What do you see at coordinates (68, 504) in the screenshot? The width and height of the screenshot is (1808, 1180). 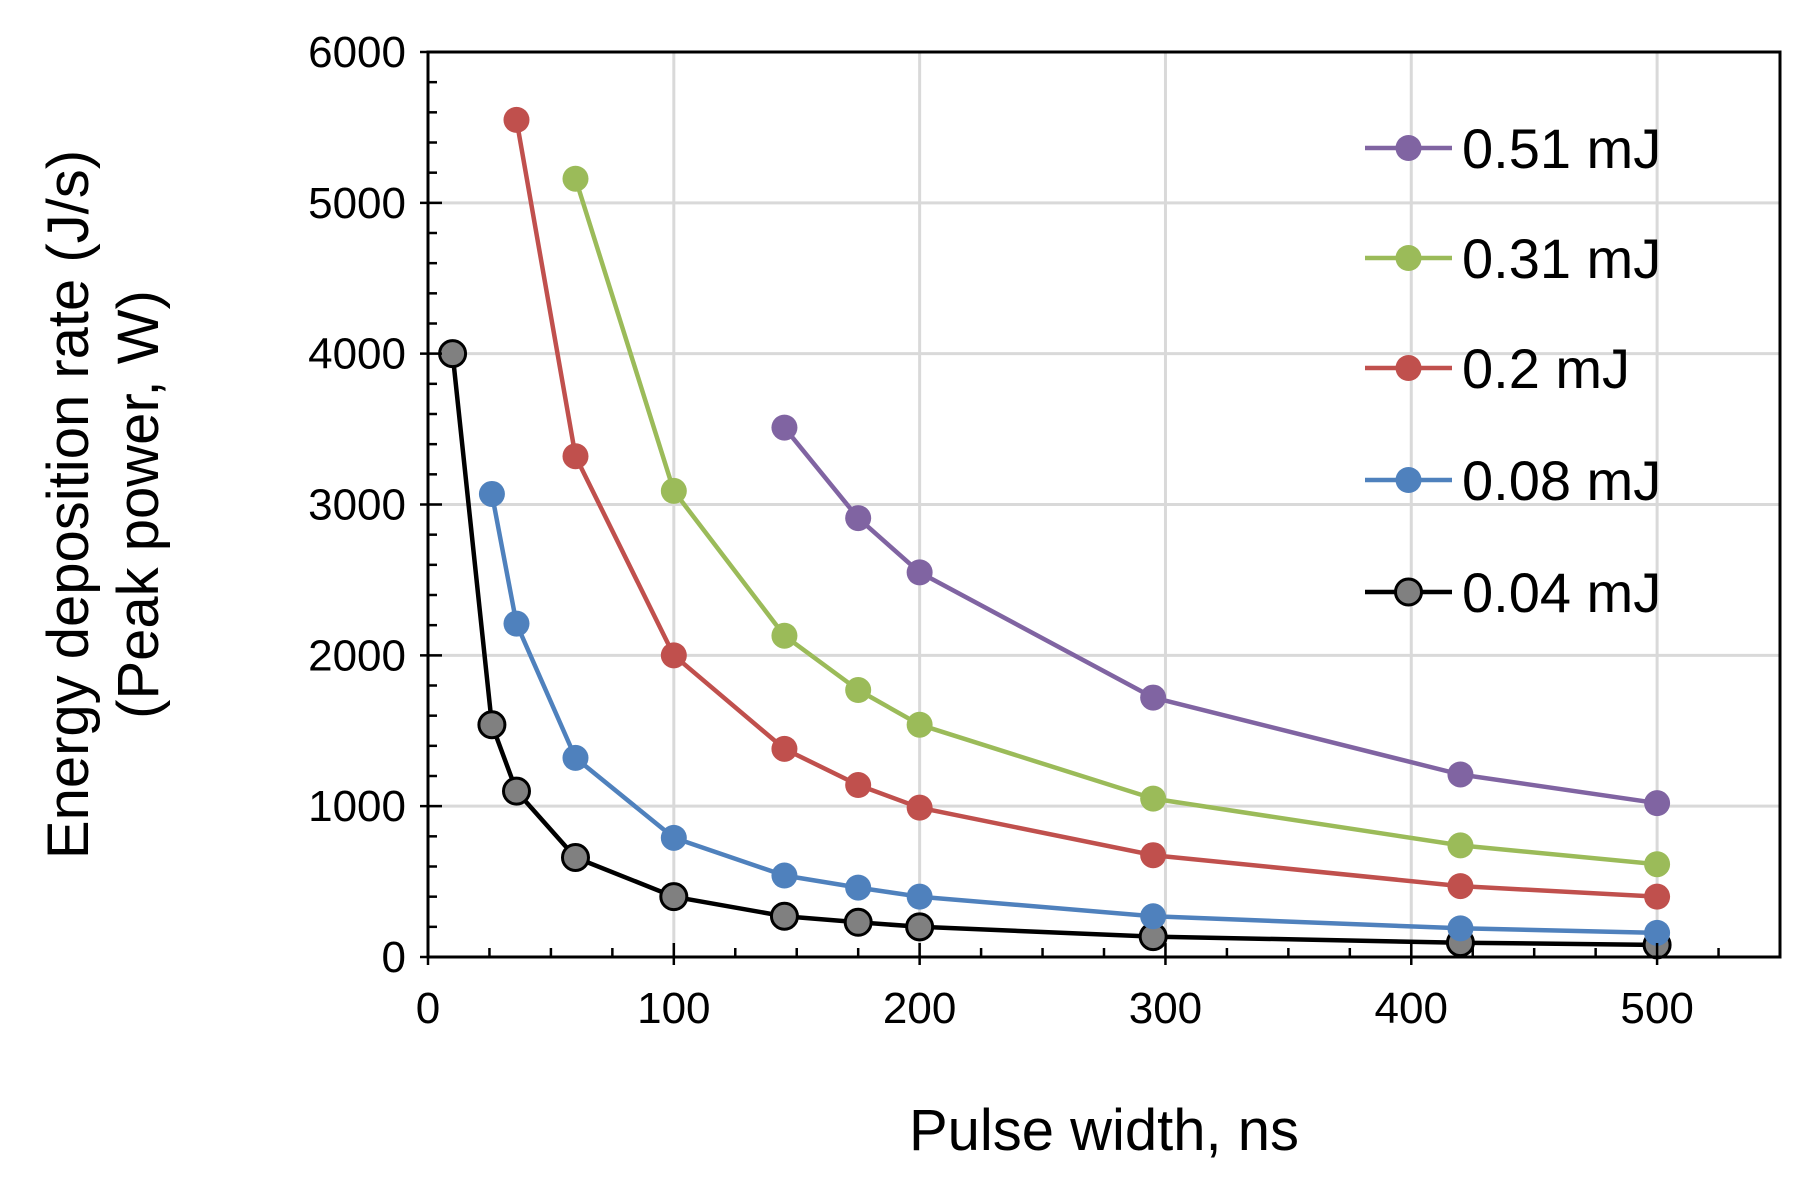 I see `y-axis-title-line1: Energy deposition rate (J/s)` at bounding box center [68, 504].